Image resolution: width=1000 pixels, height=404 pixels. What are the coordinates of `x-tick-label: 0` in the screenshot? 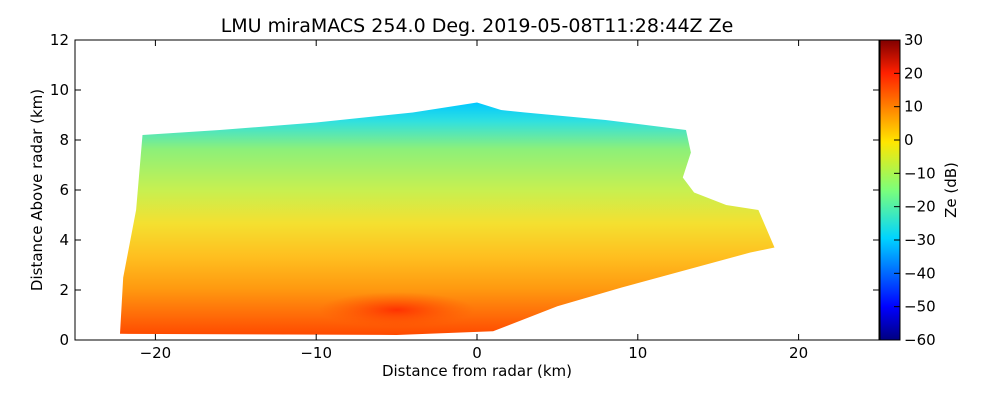 It's located at (477, 353).